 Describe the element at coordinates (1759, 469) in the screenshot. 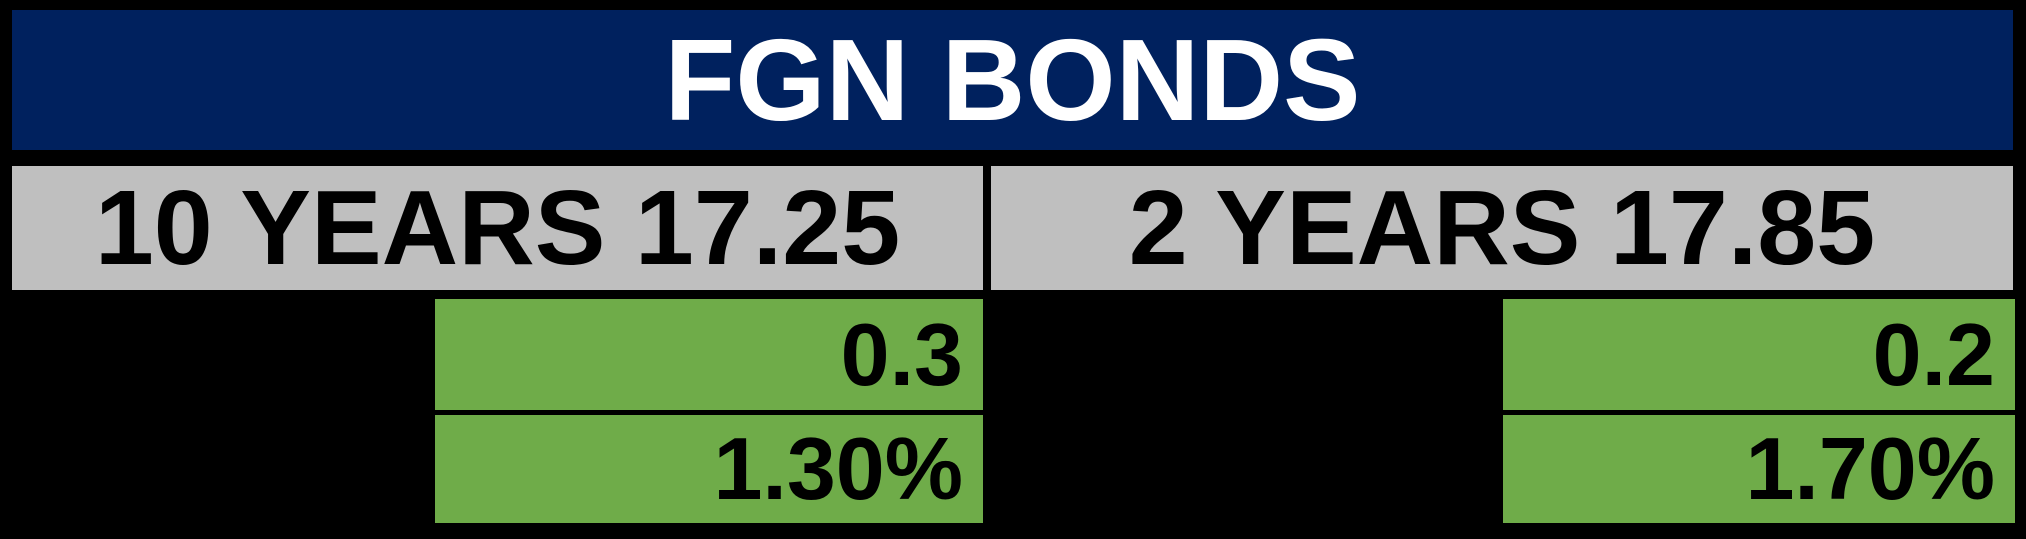

I see `cell-2-years-change-percent: 1.70%` at that location.